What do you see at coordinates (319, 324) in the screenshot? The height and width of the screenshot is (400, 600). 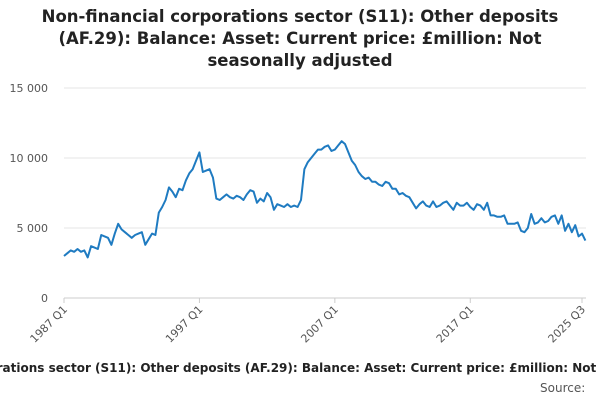 I see `x-tick-label: 2007 Q1` at bounding box center [319, 324].